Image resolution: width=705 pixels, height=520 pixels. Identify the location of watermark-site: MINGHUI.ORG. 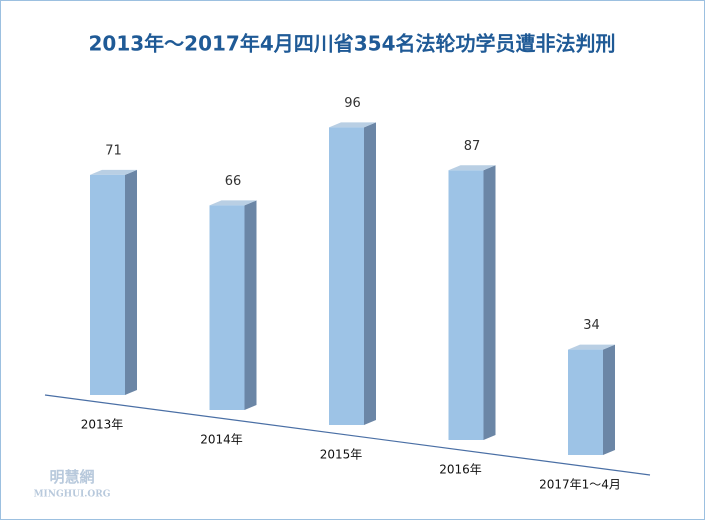
(72, 495).